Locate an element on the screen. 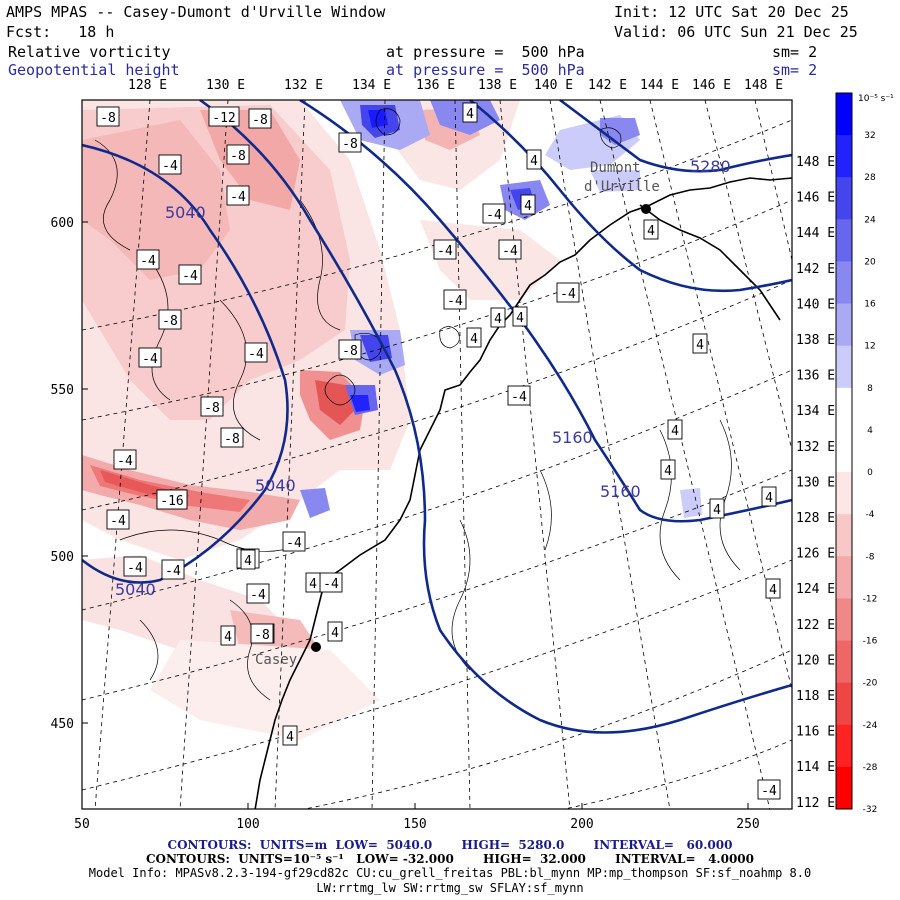 The width and height of the screenshot is (900, 900). longitude-label: 130 E is located at coordinates (225, 85).